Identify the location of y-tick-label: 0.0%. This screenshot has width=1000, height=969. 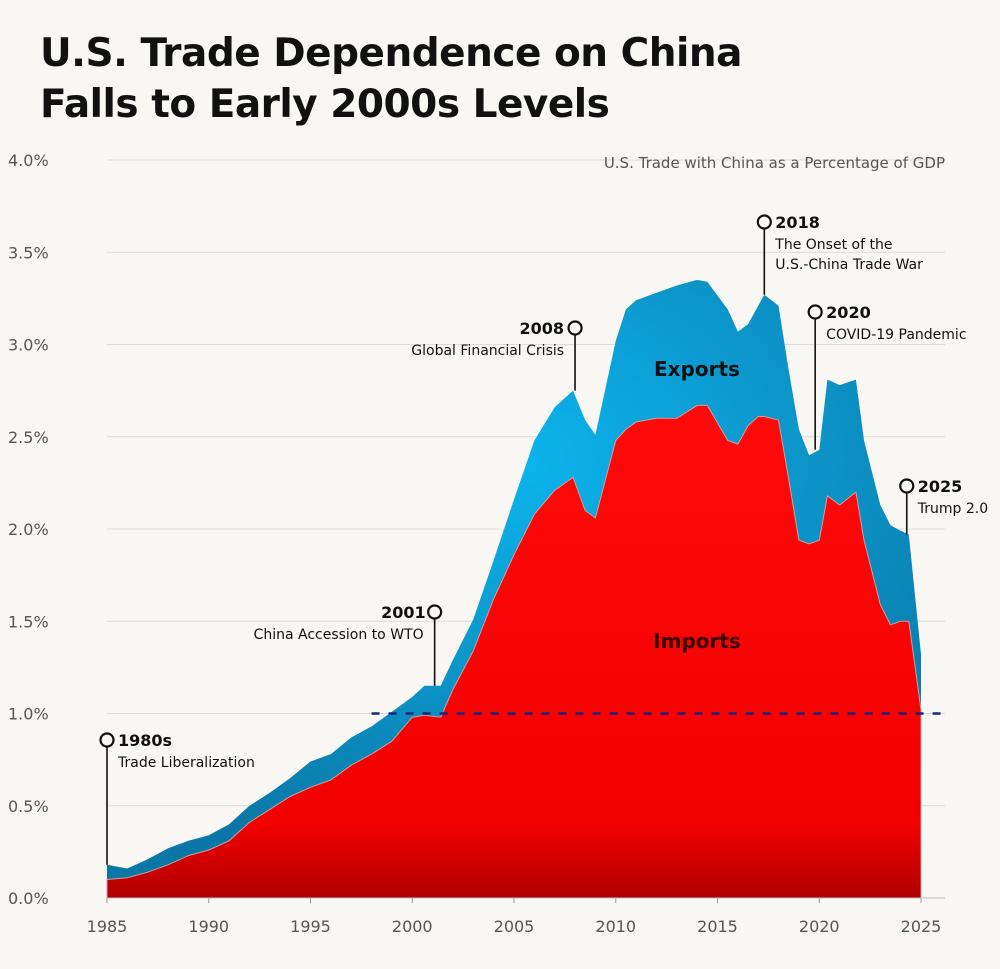
(28, 898).